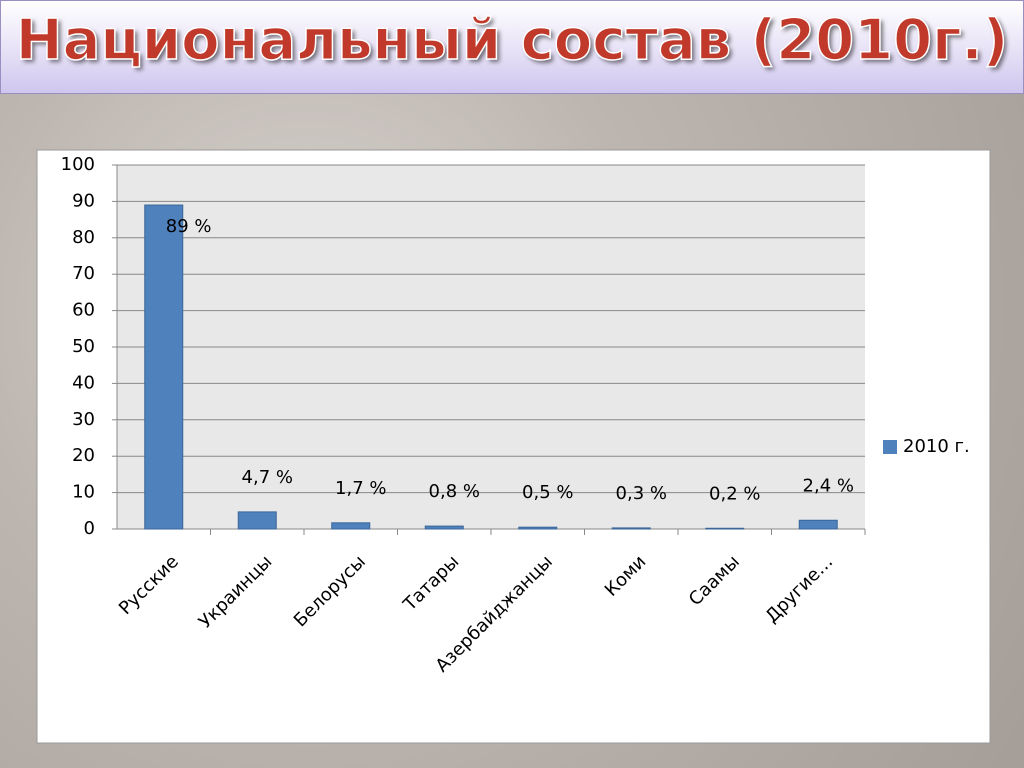  Describe the element at coordinates (83, 237) in the screenshot. I see `y-tick-label: 80` at that location.